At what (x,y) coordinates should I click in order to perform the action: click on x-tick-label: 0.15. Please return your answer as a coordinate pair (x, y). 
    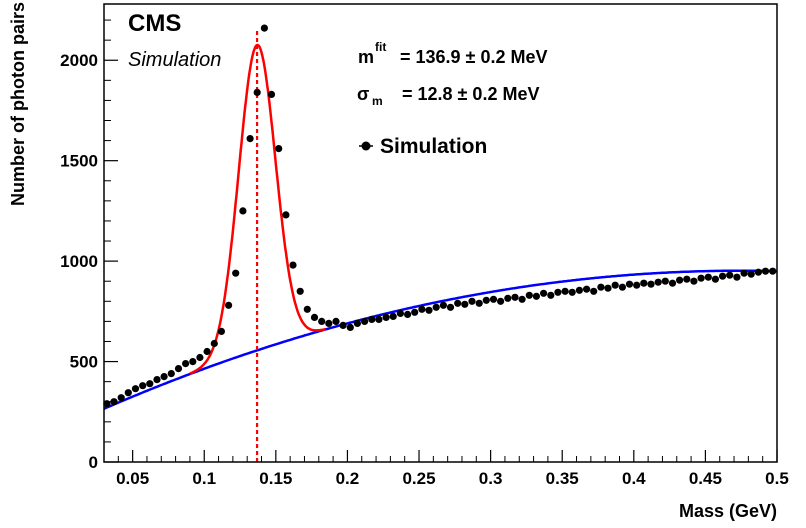
    Looking at the image, I should click on (275, 478).